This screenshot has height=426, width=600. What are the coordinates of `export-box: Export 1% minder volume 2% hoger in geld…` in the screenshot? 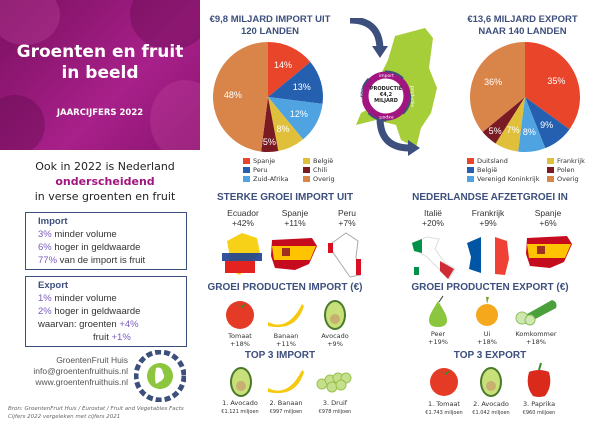 It's located at (106, 311).